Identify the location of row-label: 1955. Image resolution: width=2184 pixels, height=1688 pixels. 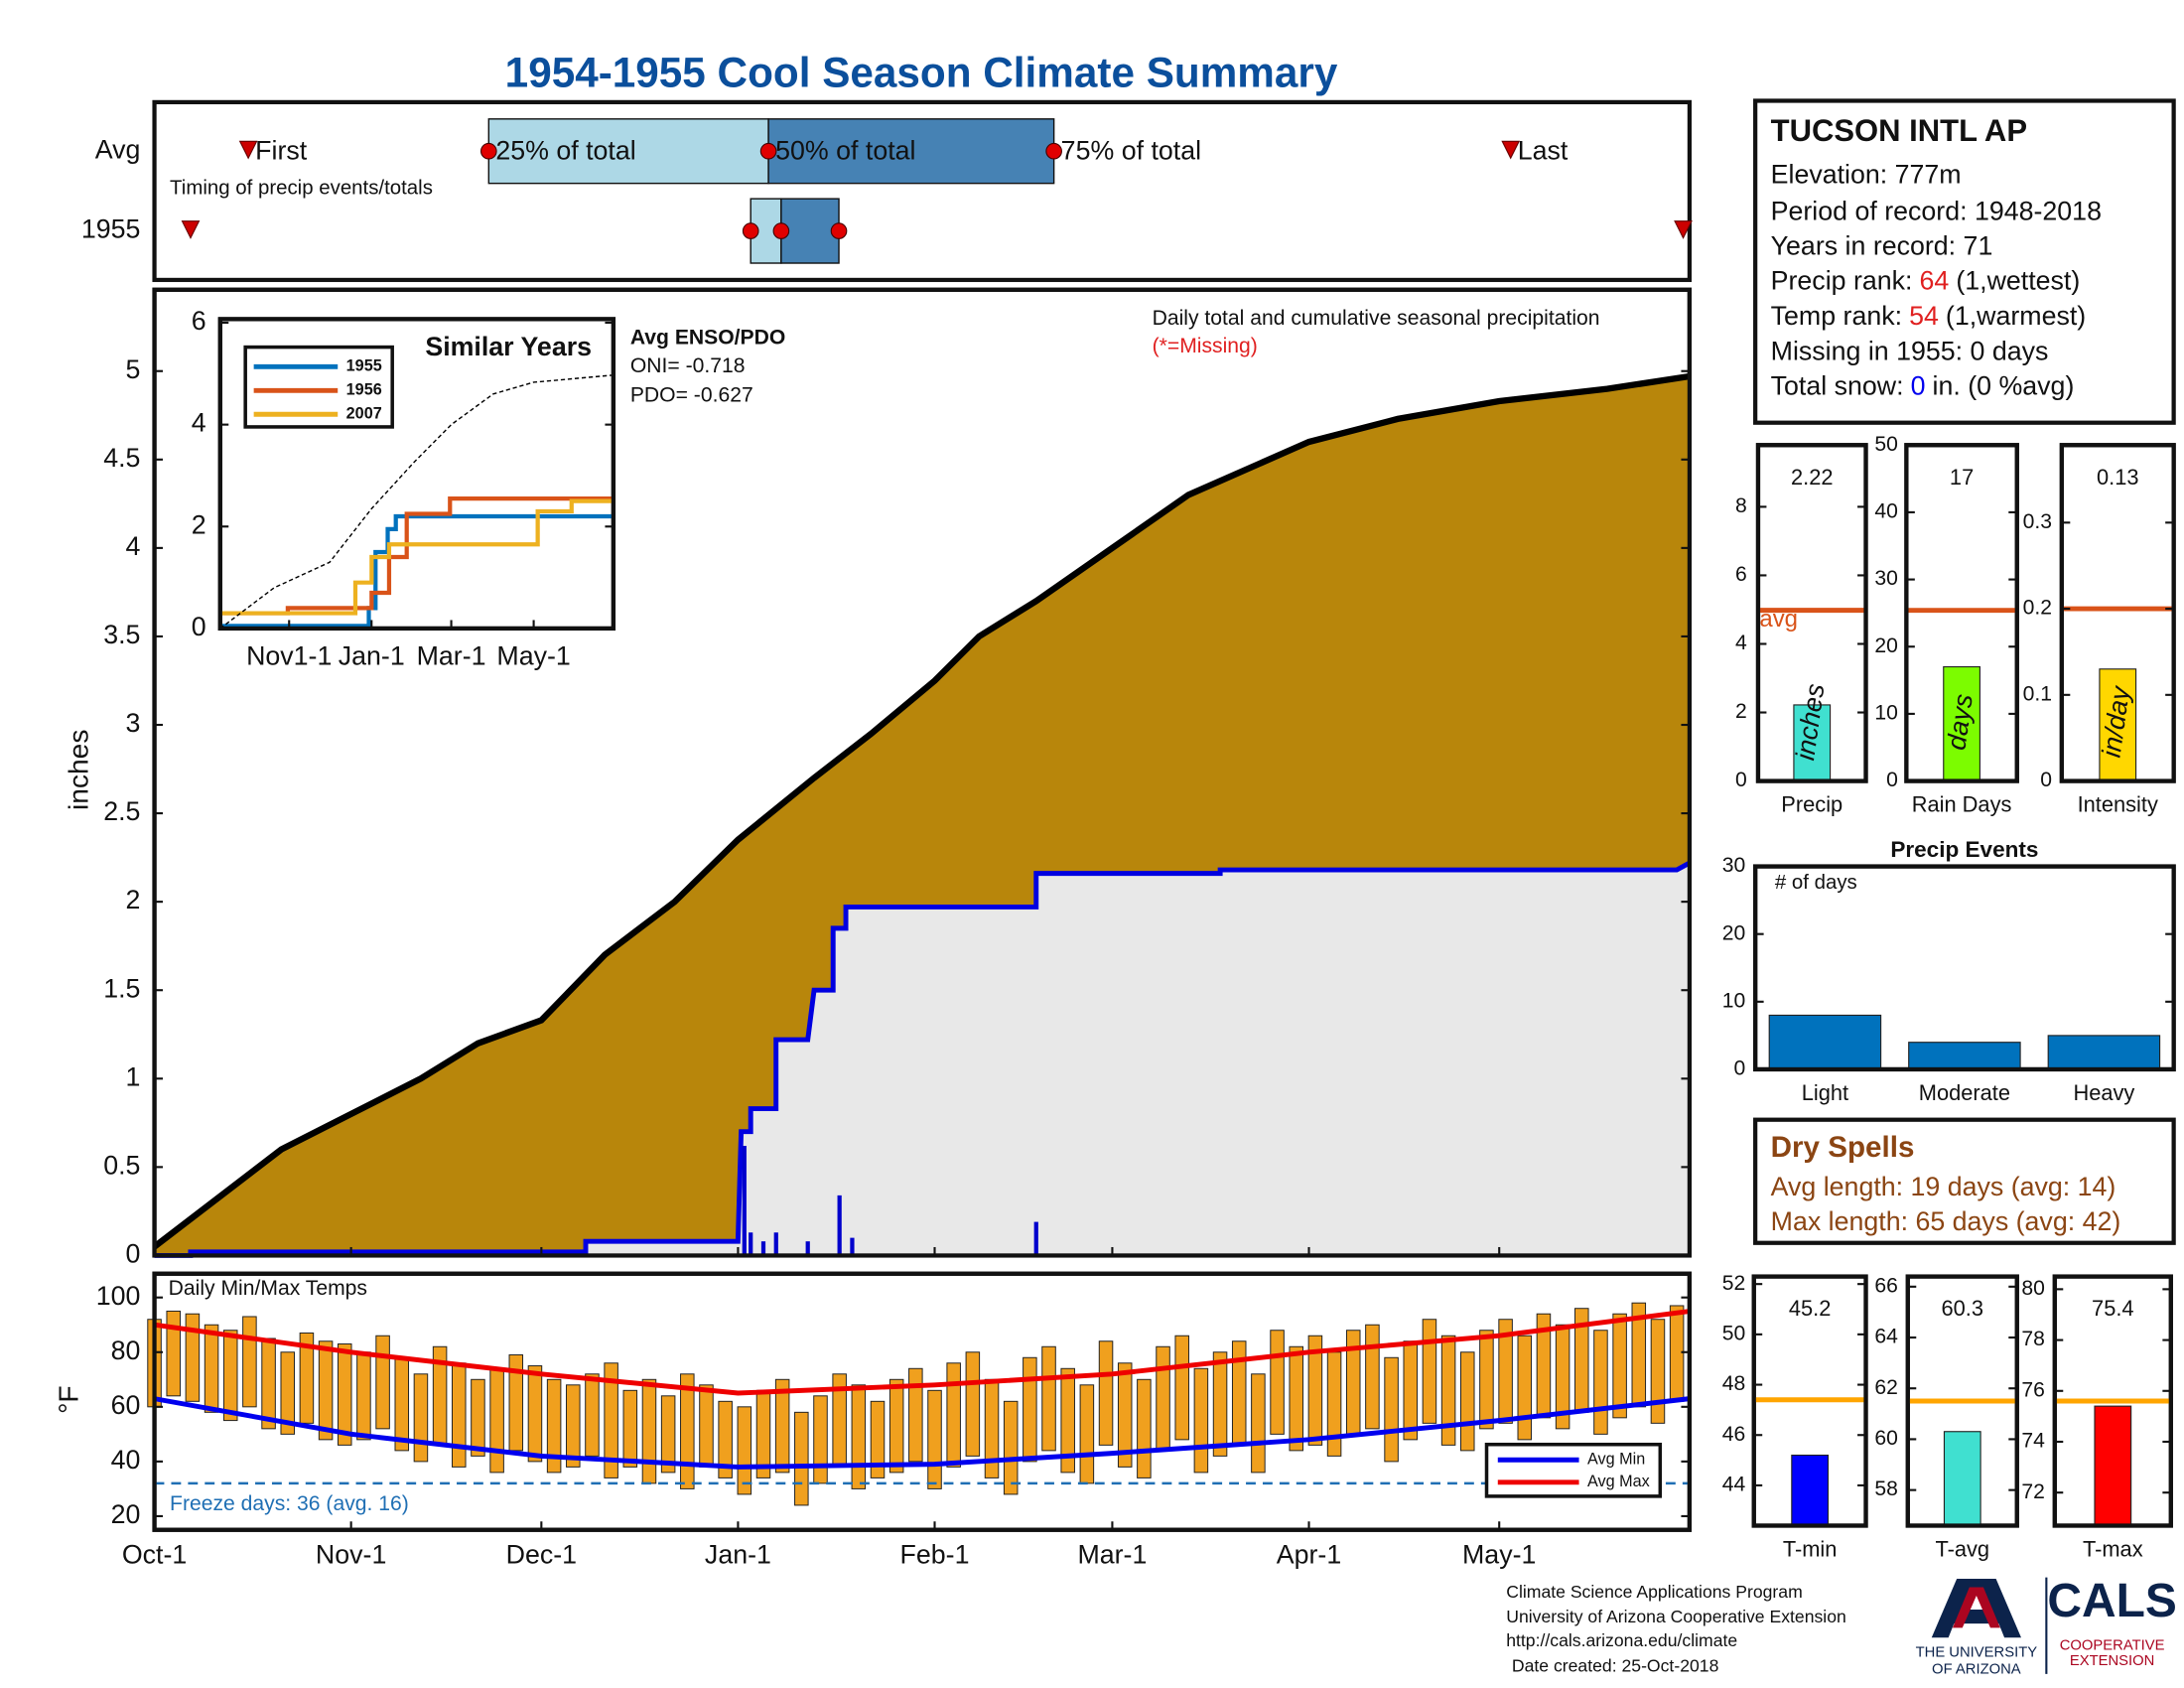
(111, 229).